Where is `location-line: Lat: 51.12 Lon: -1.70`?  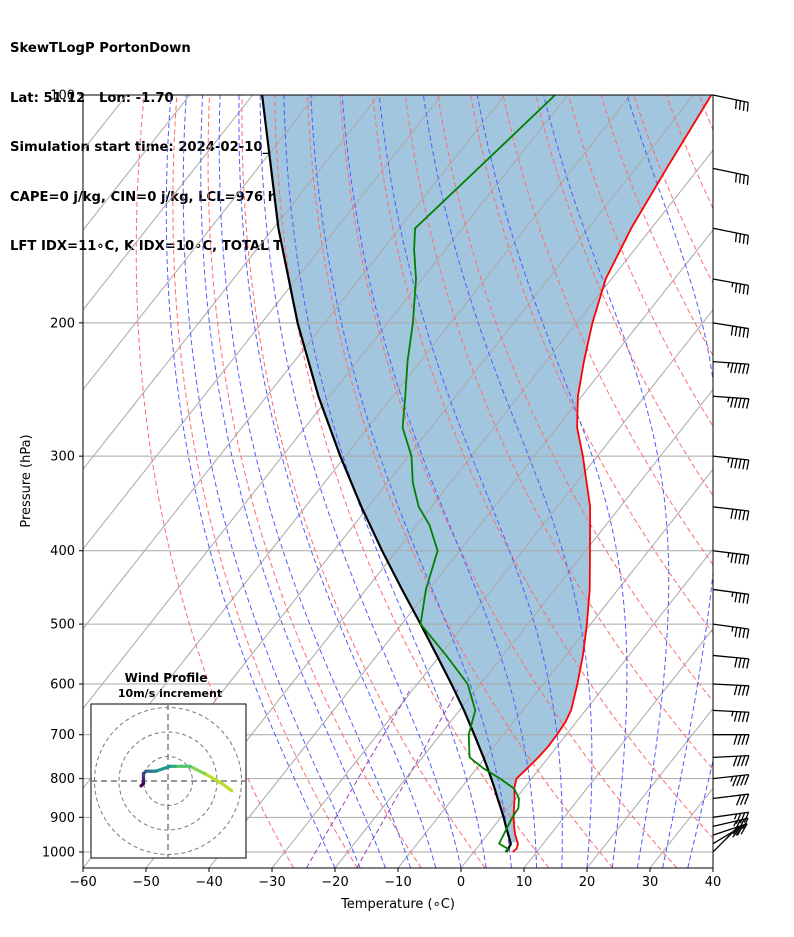
location-line: Lat: 51.12 Lon: -1.70 is located at coordinates (92, 98).